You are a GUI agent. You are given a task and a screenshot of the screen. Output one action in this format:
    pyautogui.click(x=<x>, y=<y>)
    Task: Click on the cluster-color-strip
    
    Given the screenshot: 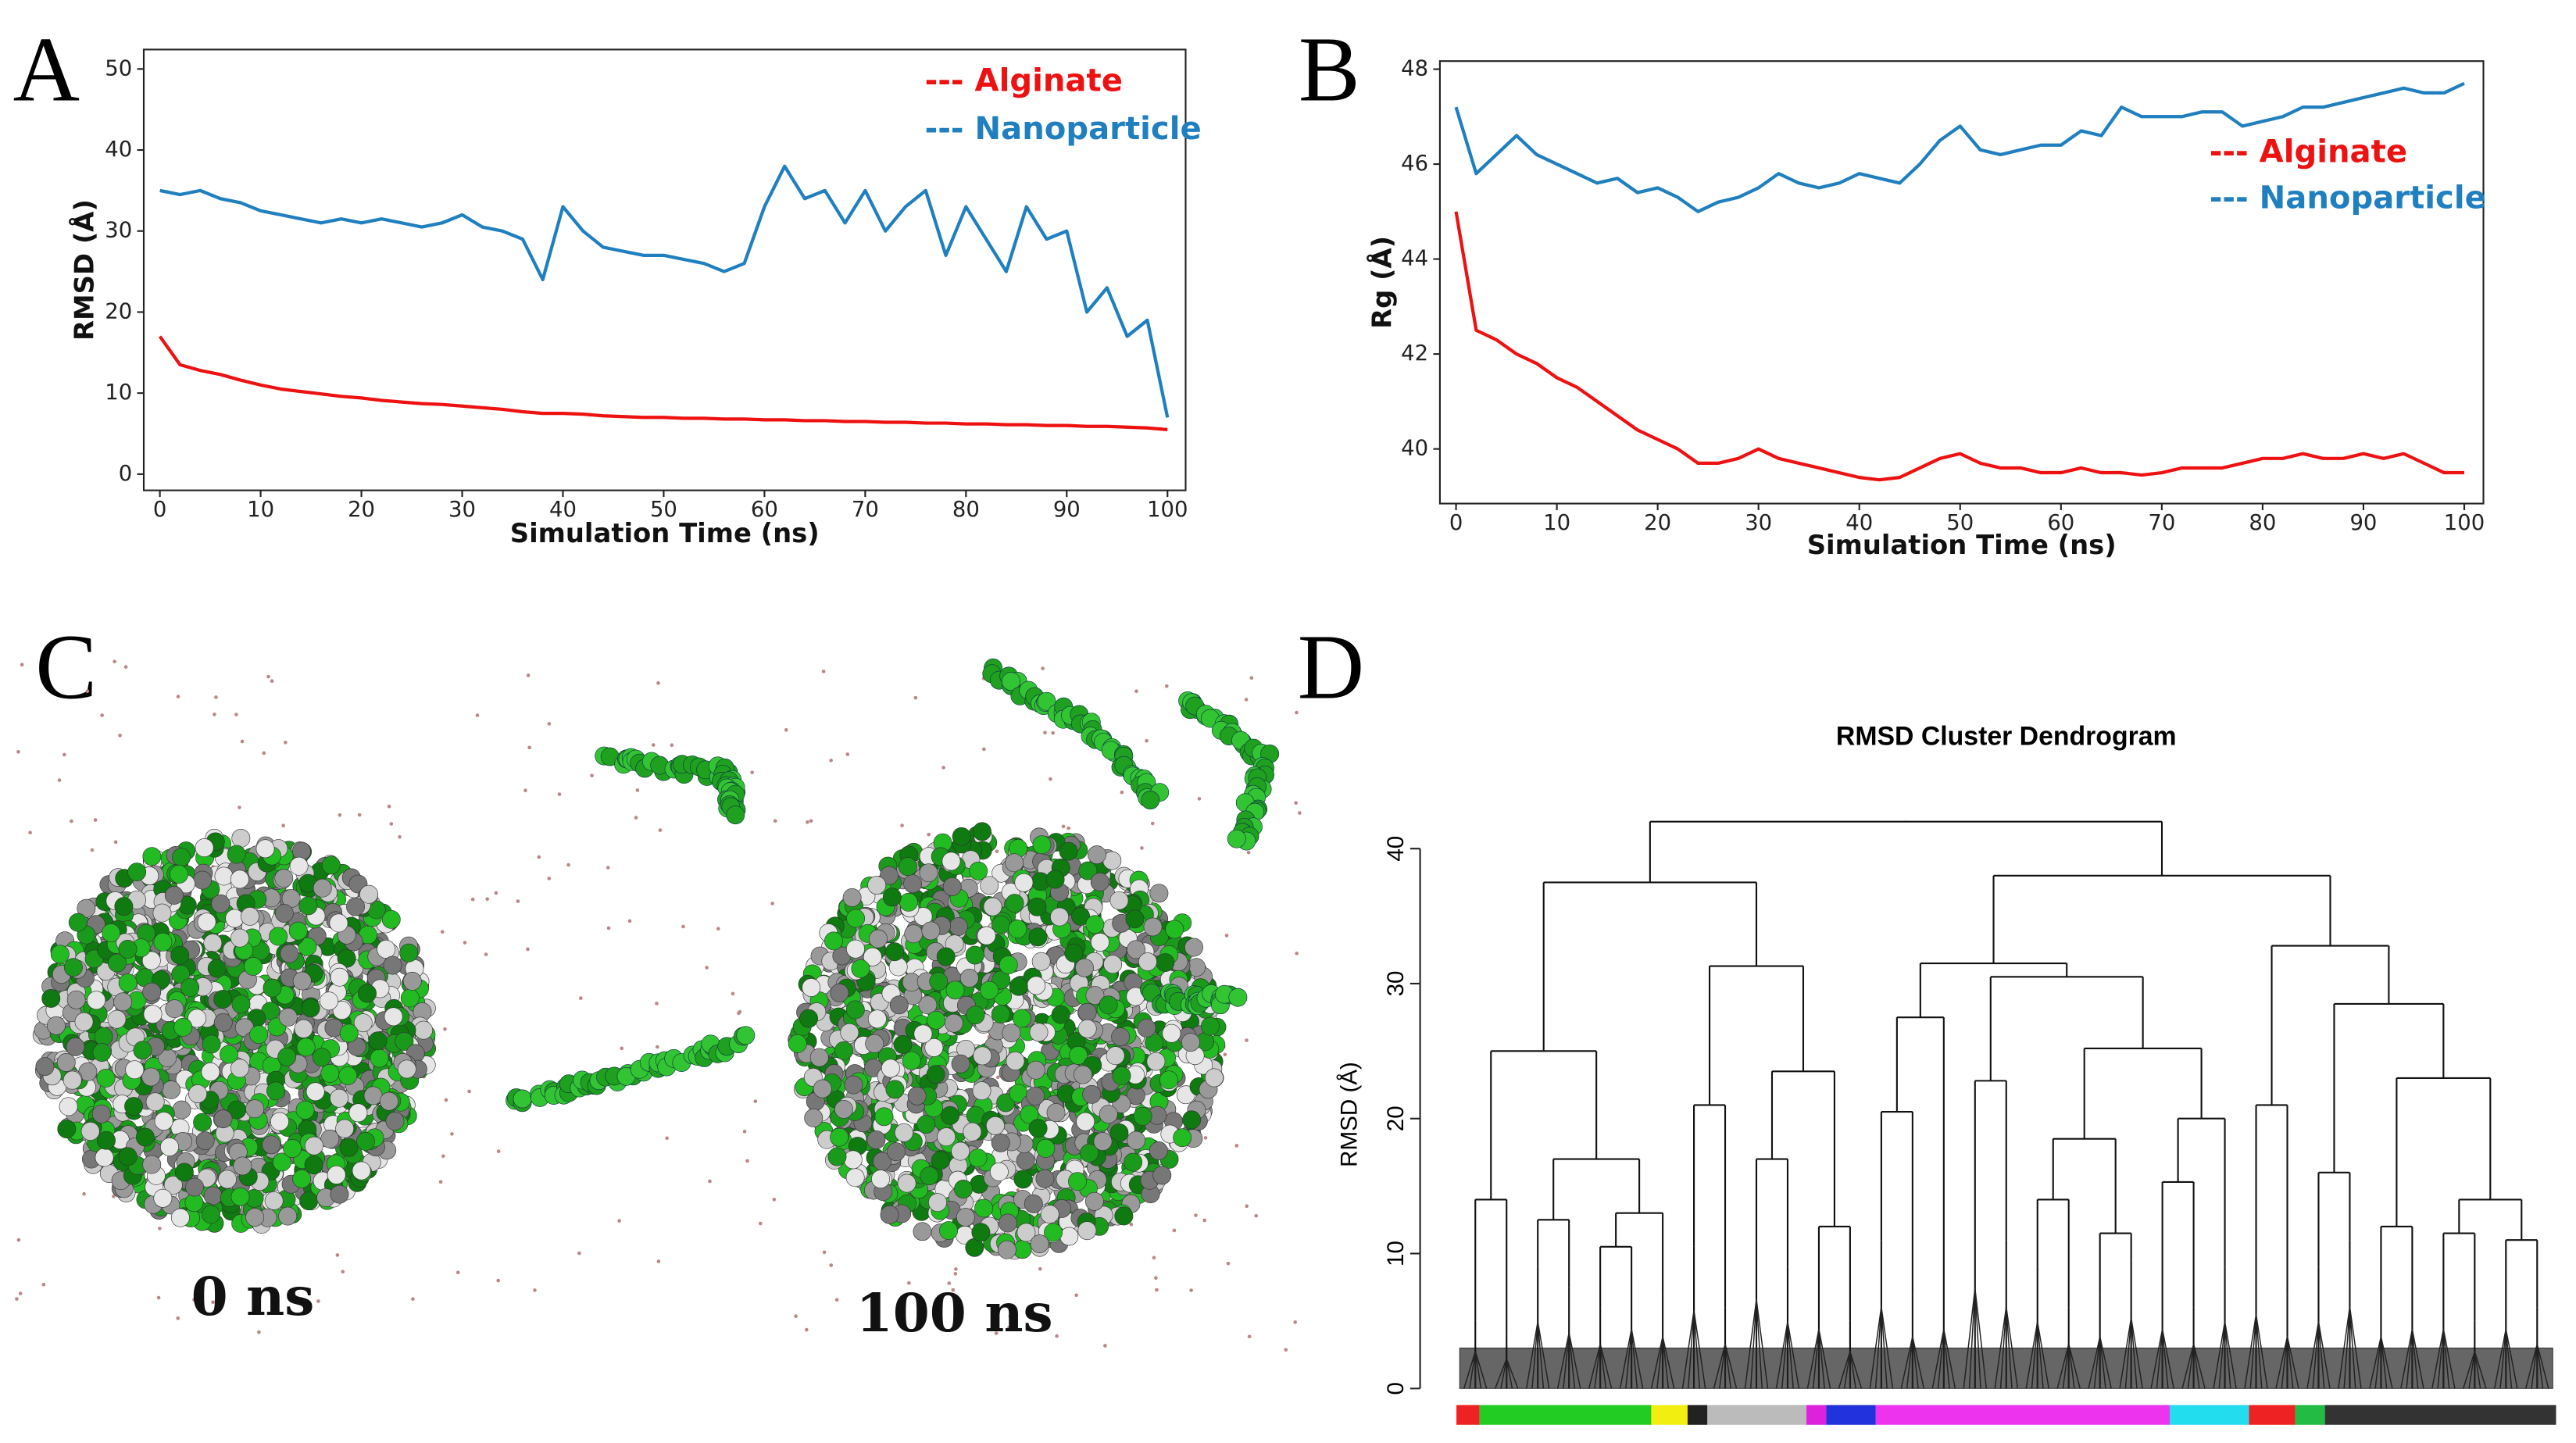 What is the action you would take?
    pyautogui.click(x=2006, y=1415)
    